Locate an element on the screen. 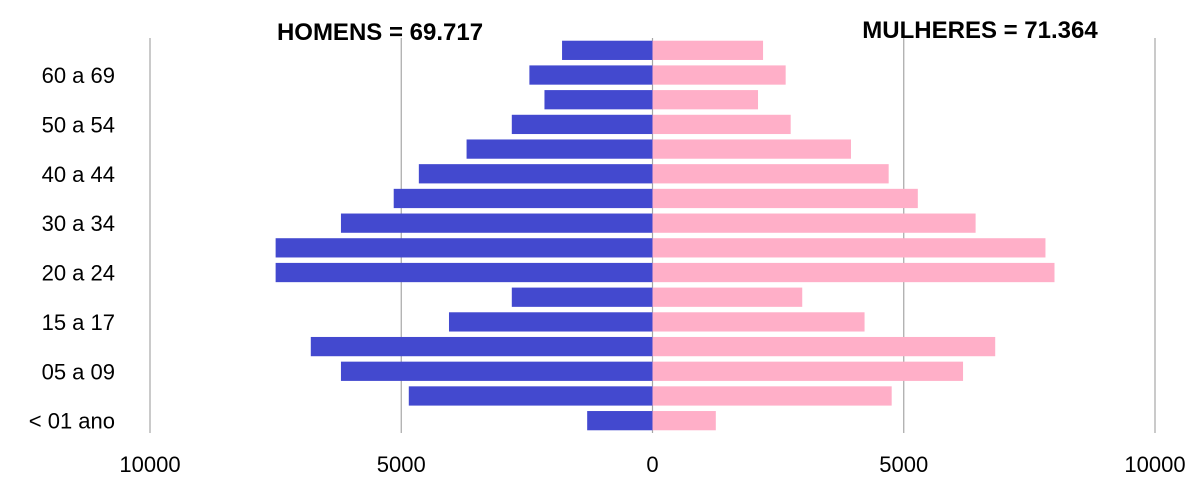 Image resolution: width=1200 pixels, height=478 pixels. y-tick-label-2: 40 a 44 is located at coordinates (78, 174).